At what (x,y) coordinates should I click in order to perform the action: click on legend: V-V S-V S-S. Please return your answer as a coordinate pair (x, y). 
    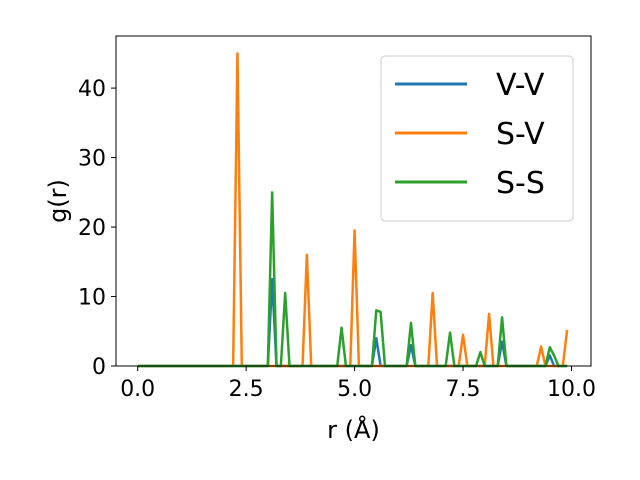
    Looking at the image, I should click on (477, 138).